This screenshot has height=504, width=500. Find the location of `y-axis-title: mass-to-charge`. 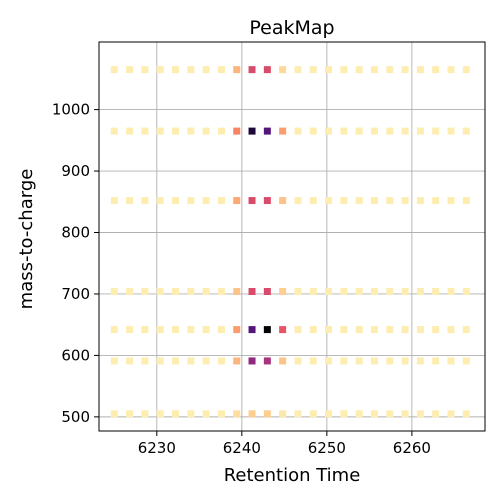

y-axis-title: mass-to-charge is located at coordinates (26, 239).